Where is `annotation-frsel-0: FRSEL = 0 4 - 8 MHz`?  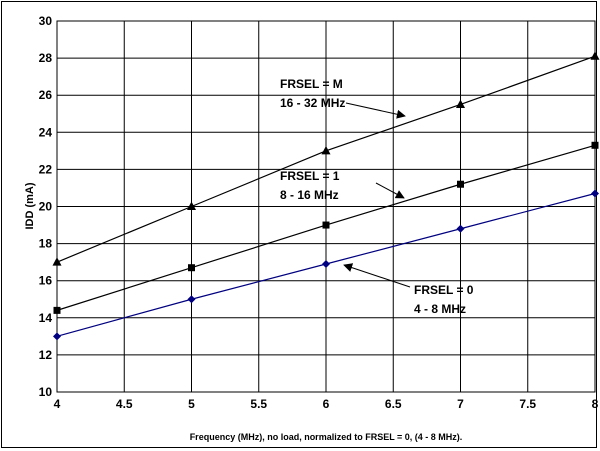 annotation-frsel-0: FRSEL = 0 4 - 8 MHz is located at coordinates (408, 289).